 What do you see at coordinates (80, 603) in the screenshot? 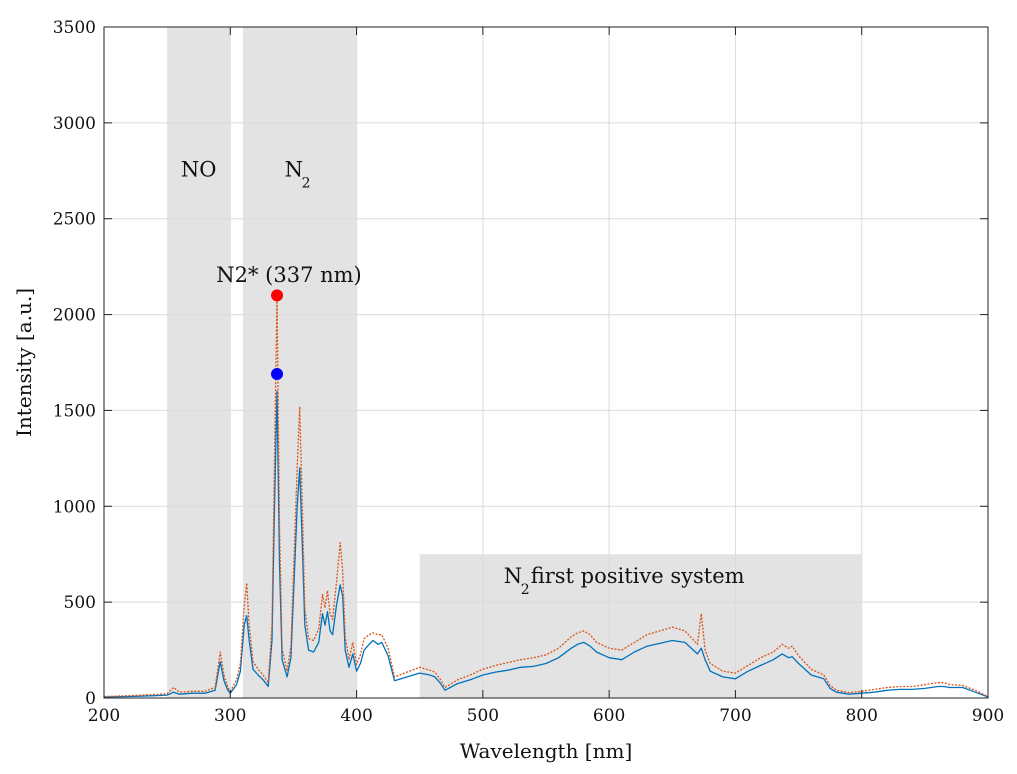
I see `y-tick-label-1: 500` at bounding box center [80, 603].